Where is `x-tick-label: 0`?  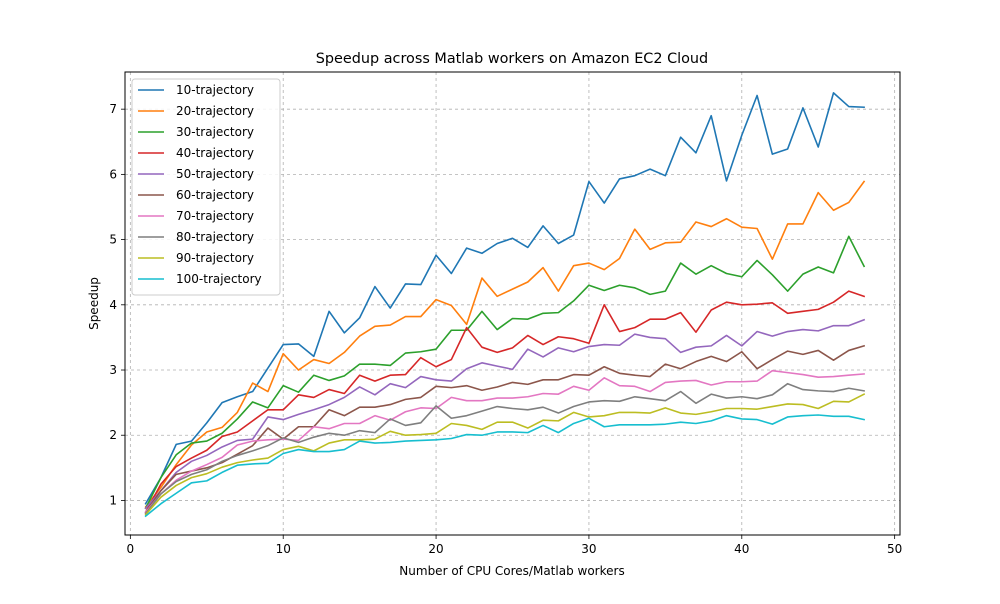
x-tick-label: 0 is located at coordinates (131, 549).